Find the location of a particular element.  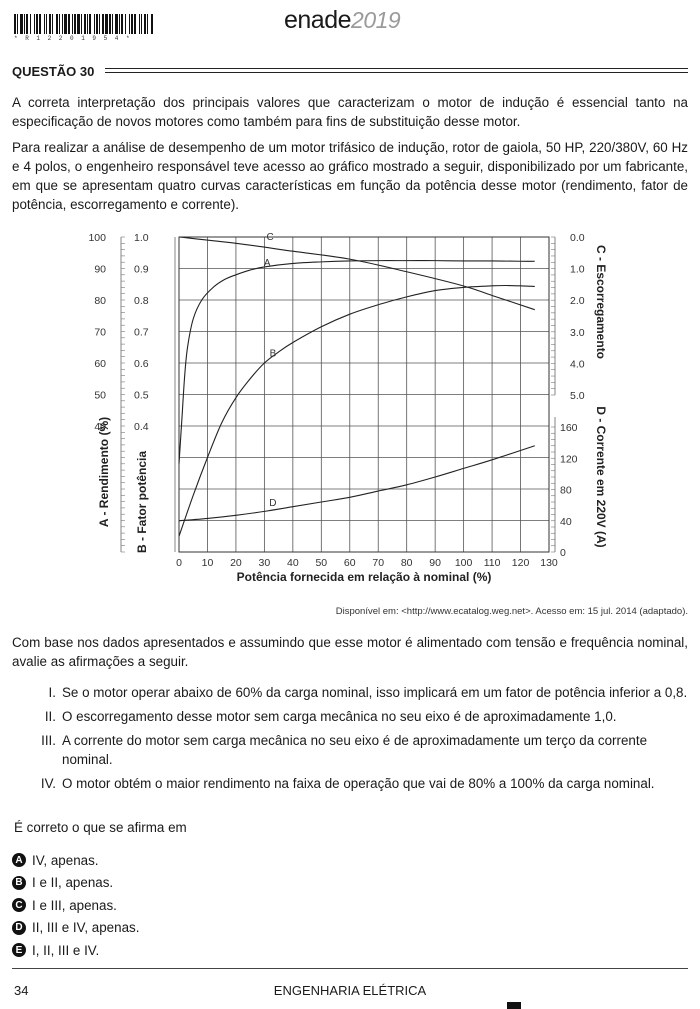

option-text: II, III e IV, apenas. is located at coordinates (86, 928).